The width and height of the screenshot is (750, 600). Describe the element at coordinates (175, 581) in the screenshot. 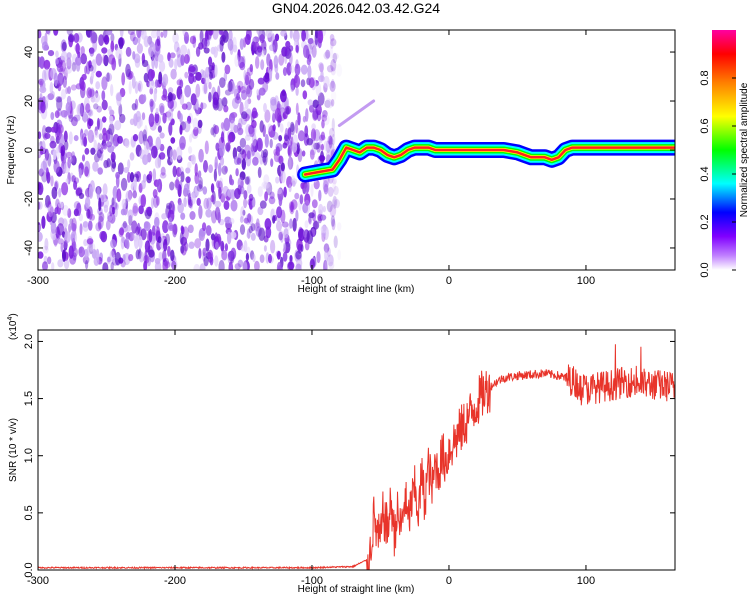

I see `x-tick-label: -200` at that location.